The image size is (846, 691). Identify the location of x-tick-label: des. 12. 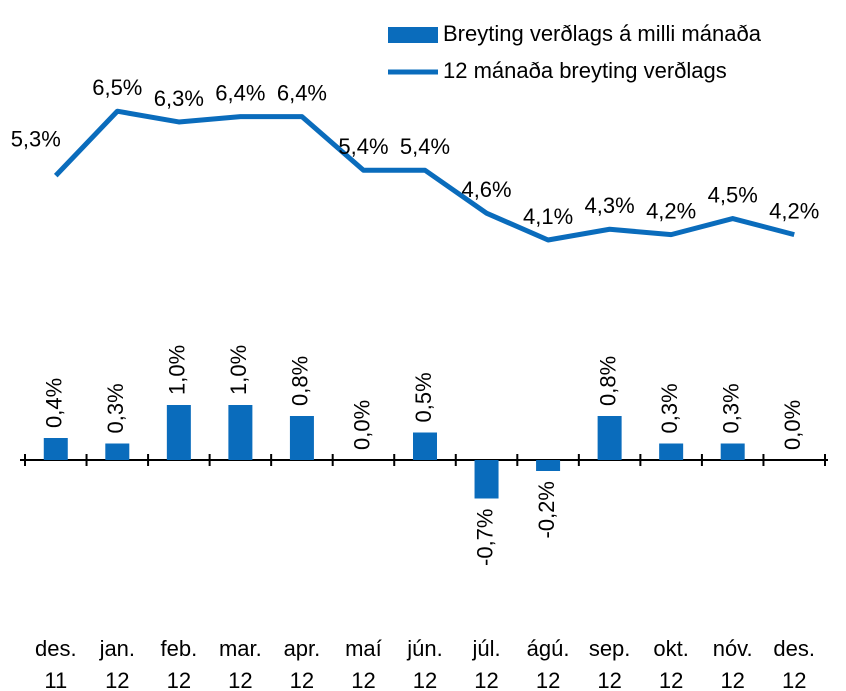
(794, 663).